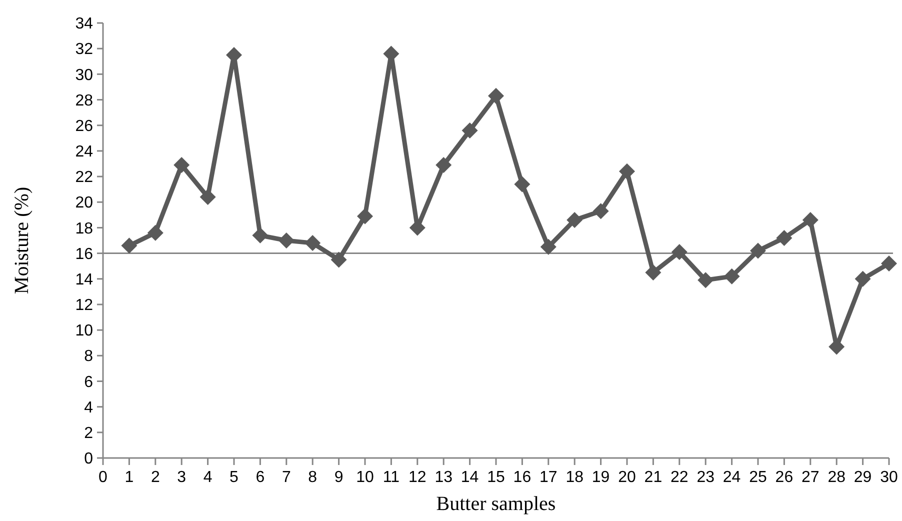 The width and height of the screenshot is (902, 521). What do you see at coordinates (181, 477) in the screenshot?
I see `x-tick-label: 3` at bounding box center [181, 477].